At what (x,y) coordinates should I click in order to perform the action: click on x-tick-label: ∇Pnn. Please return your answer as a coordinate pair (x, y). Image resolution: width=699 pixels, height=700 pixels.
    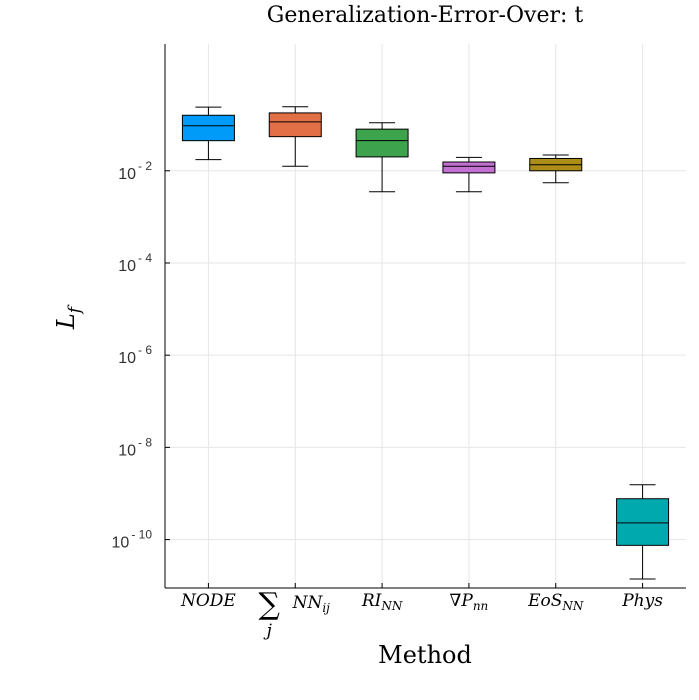
    Looking at the image, I should click on (469, 602).